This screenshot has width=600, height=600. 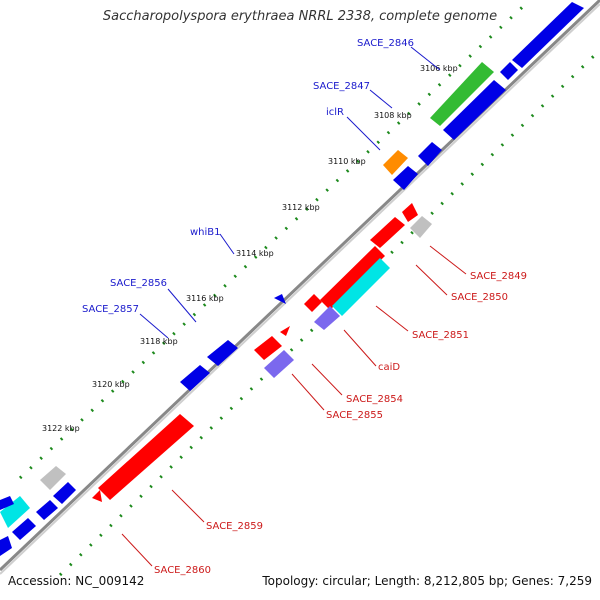 What do you see at coordinates (498, 276) in the screenshot?
I see `label-sace-2849: SACE_2849` at bounding box center [498, 276].